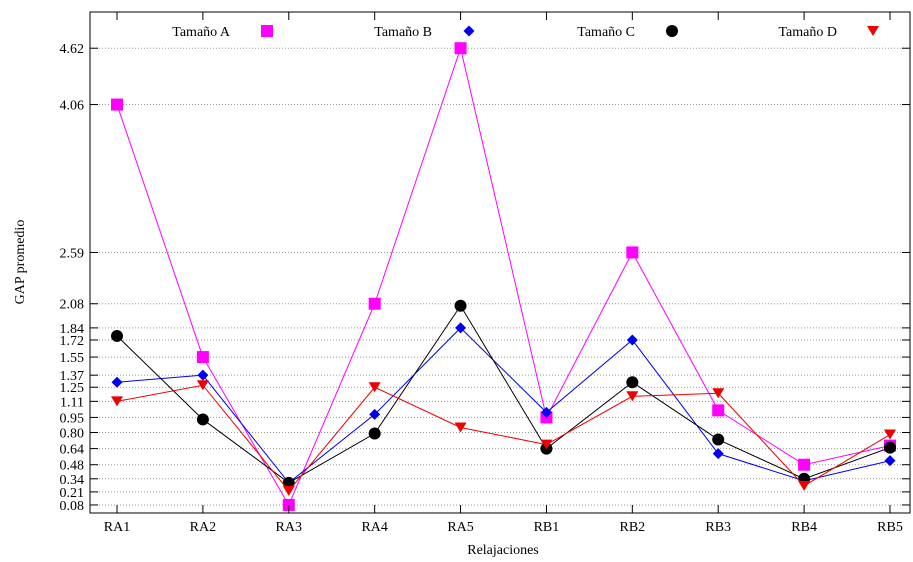  What do you see at coordinates (203, 527) in the screenshot?
I see `x-tick-label: RA2` at bounding box center [203, 527].